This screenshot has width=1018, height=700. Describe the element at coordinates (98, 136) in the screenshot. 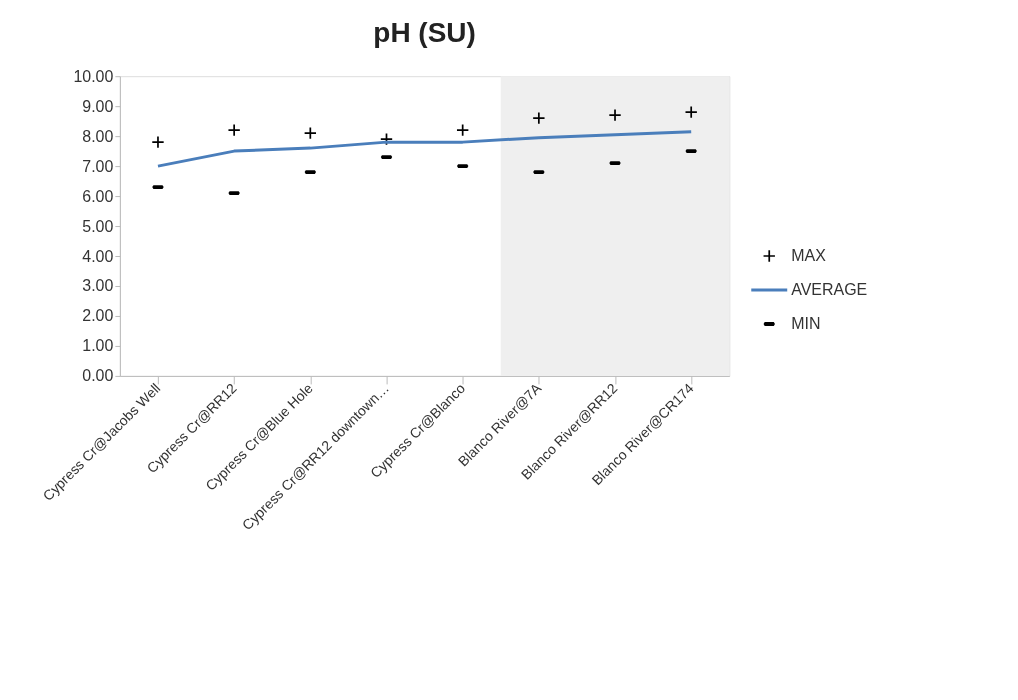

I see `y-tick-label: 8.00` at that location.